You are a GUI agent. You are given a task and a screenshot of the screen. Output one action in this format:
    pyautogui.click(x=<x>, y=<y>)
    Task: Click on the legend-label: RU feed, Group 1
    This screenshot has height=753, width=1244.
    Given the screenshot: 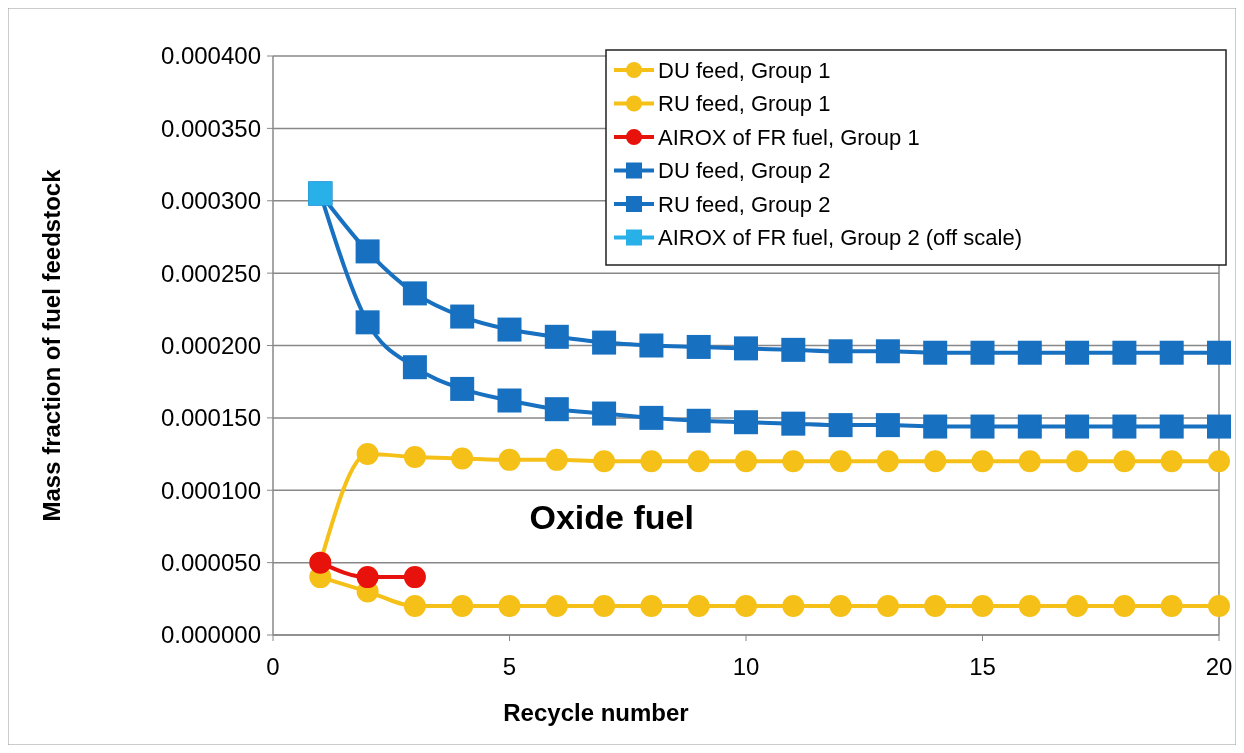 What is the action you would take?
    pyautogui.click(x=744, y=104)
    